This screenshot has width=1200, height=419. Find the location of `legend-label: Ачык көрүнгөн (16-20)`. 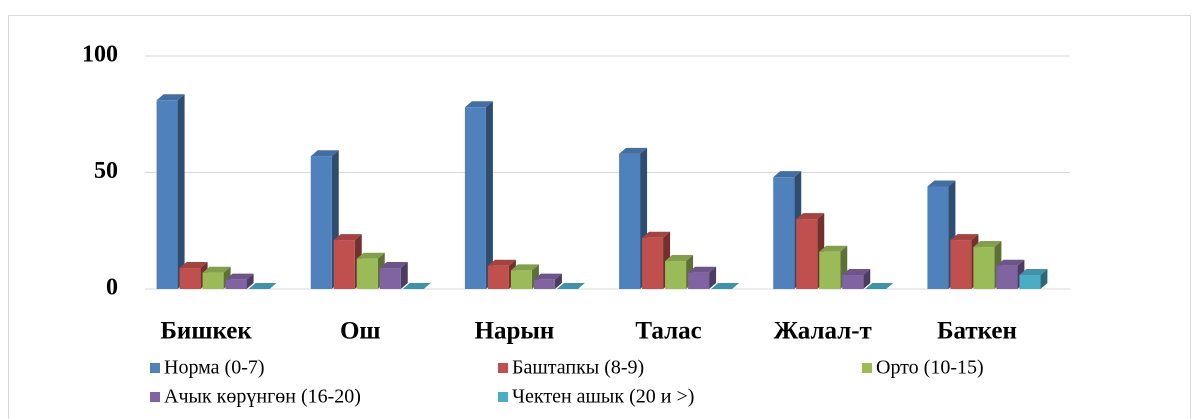

legend-label: Ачык көрүнгөн (16-20) is located at coordinates (262, 397).